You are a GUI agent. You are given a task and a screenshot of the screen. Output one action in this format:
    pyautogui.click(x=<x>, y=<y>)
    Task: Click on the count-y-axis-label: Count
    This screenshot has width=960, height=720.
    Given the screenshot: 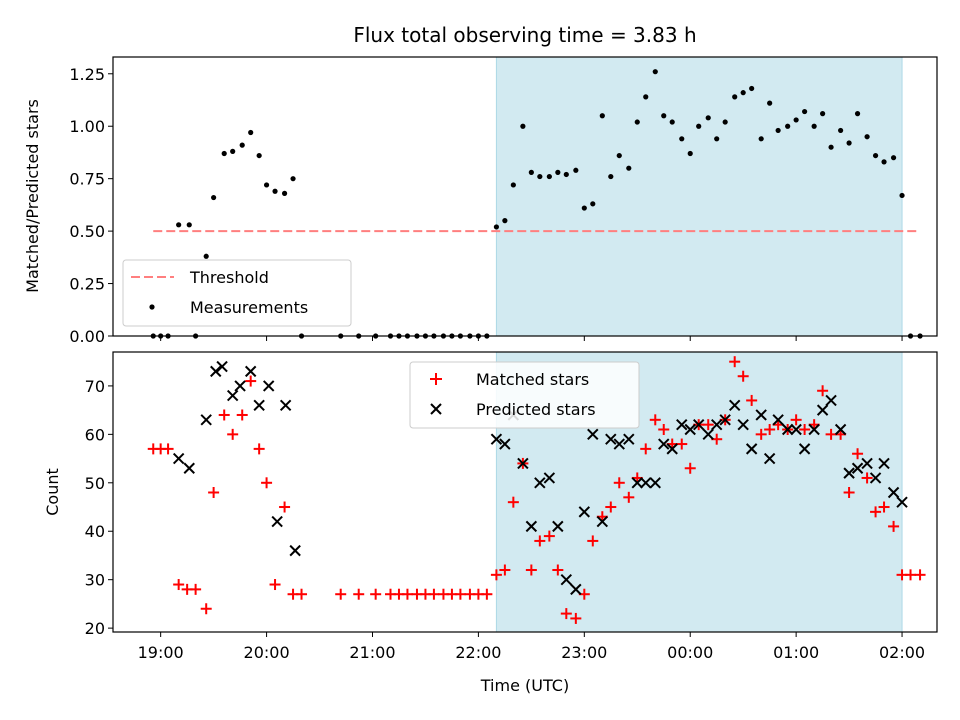 What is the action you would take?
    pyautogui.click(x=52, y=492)
    